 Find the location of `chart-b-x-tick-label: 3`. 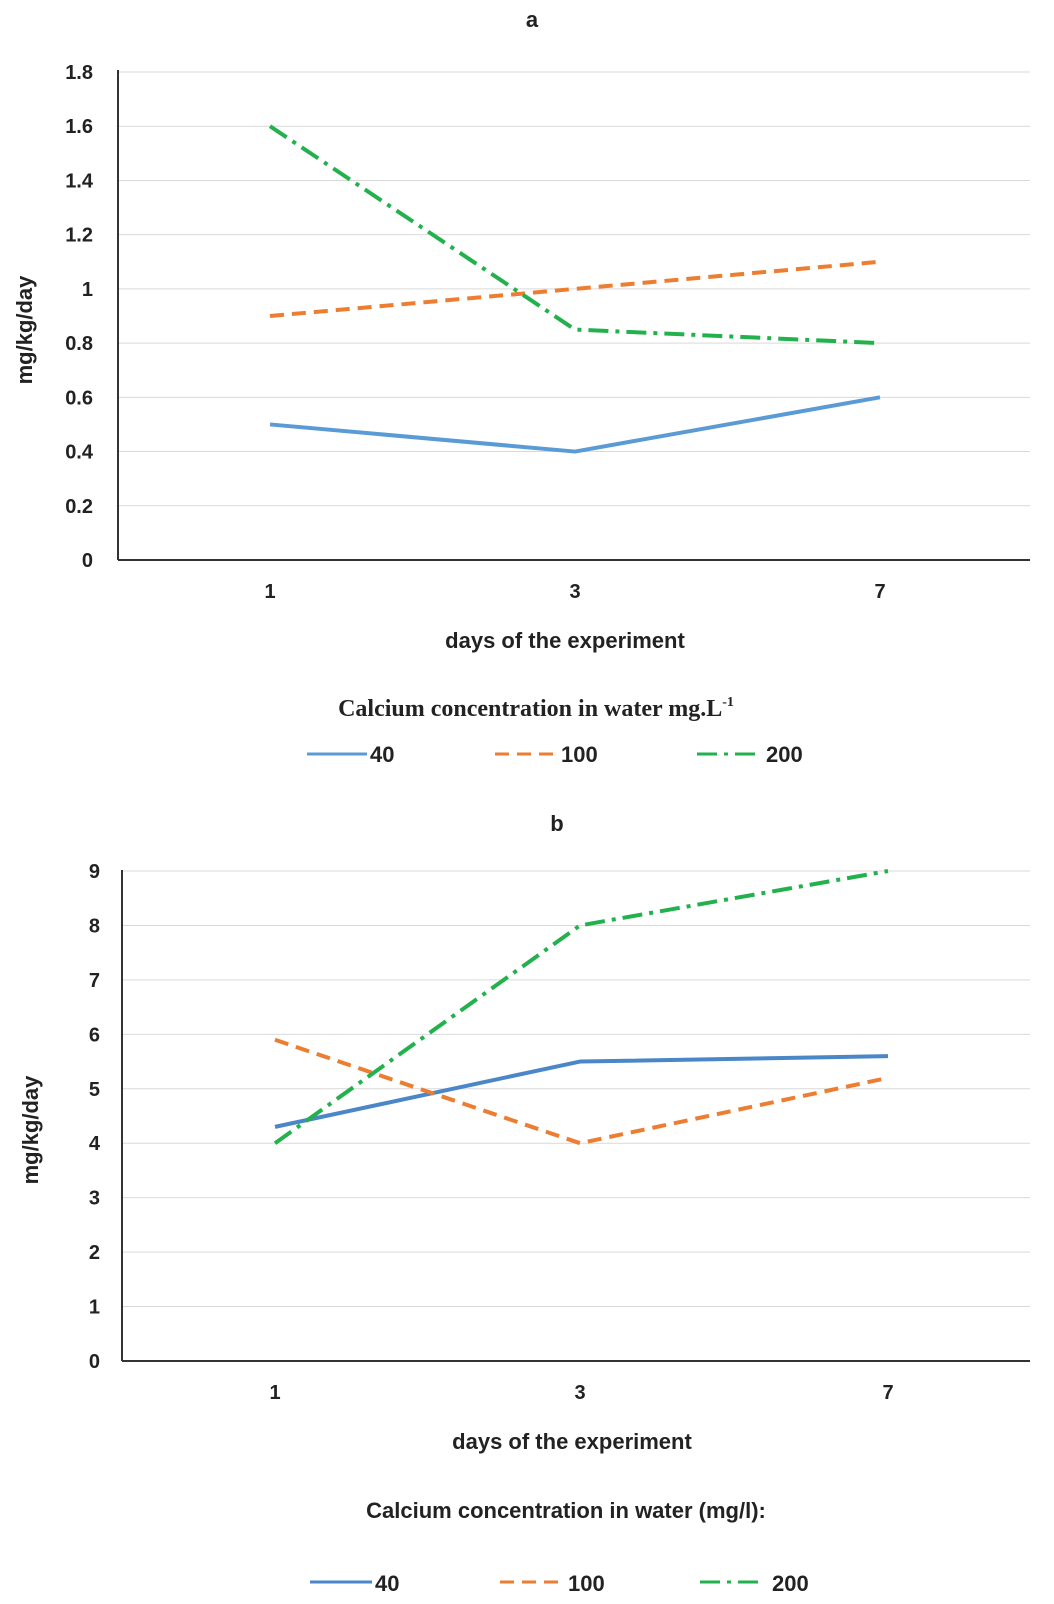

chart-b-x-tick-label: 3 is located at coordinates (579, 1393).